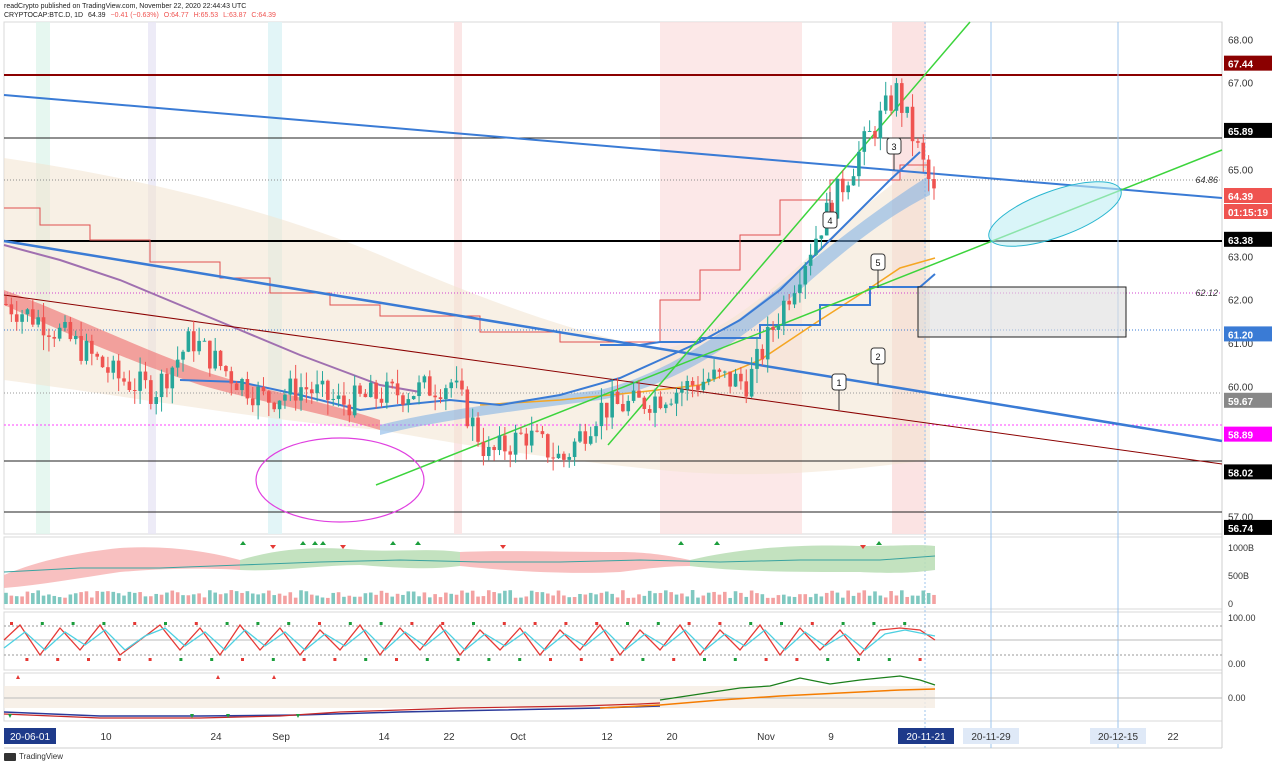 This screenshot has height=768, width=1280. I want to click on callout-4: 4, so click(830, 210).